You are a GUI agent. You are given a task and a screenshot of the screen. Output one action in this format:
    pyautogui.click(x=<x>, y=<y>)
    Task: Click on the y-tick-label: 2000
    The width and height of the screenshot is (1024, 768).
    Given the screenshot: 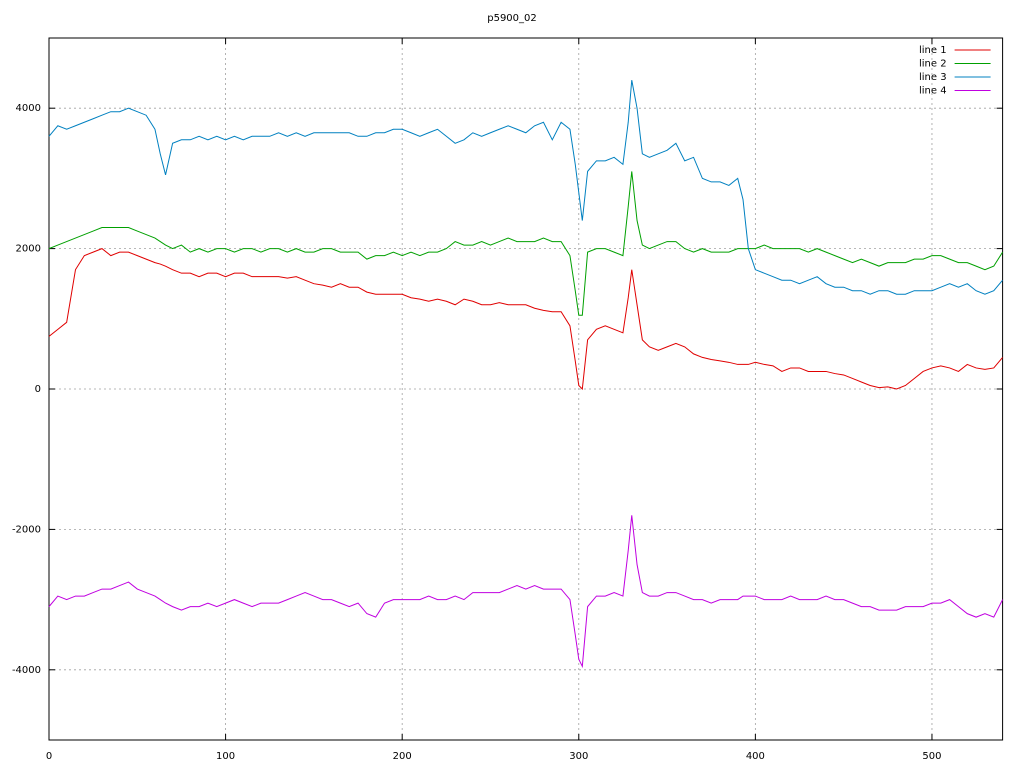 What is the action you would take?
    pyautogui.click(x=28, y=249)
    